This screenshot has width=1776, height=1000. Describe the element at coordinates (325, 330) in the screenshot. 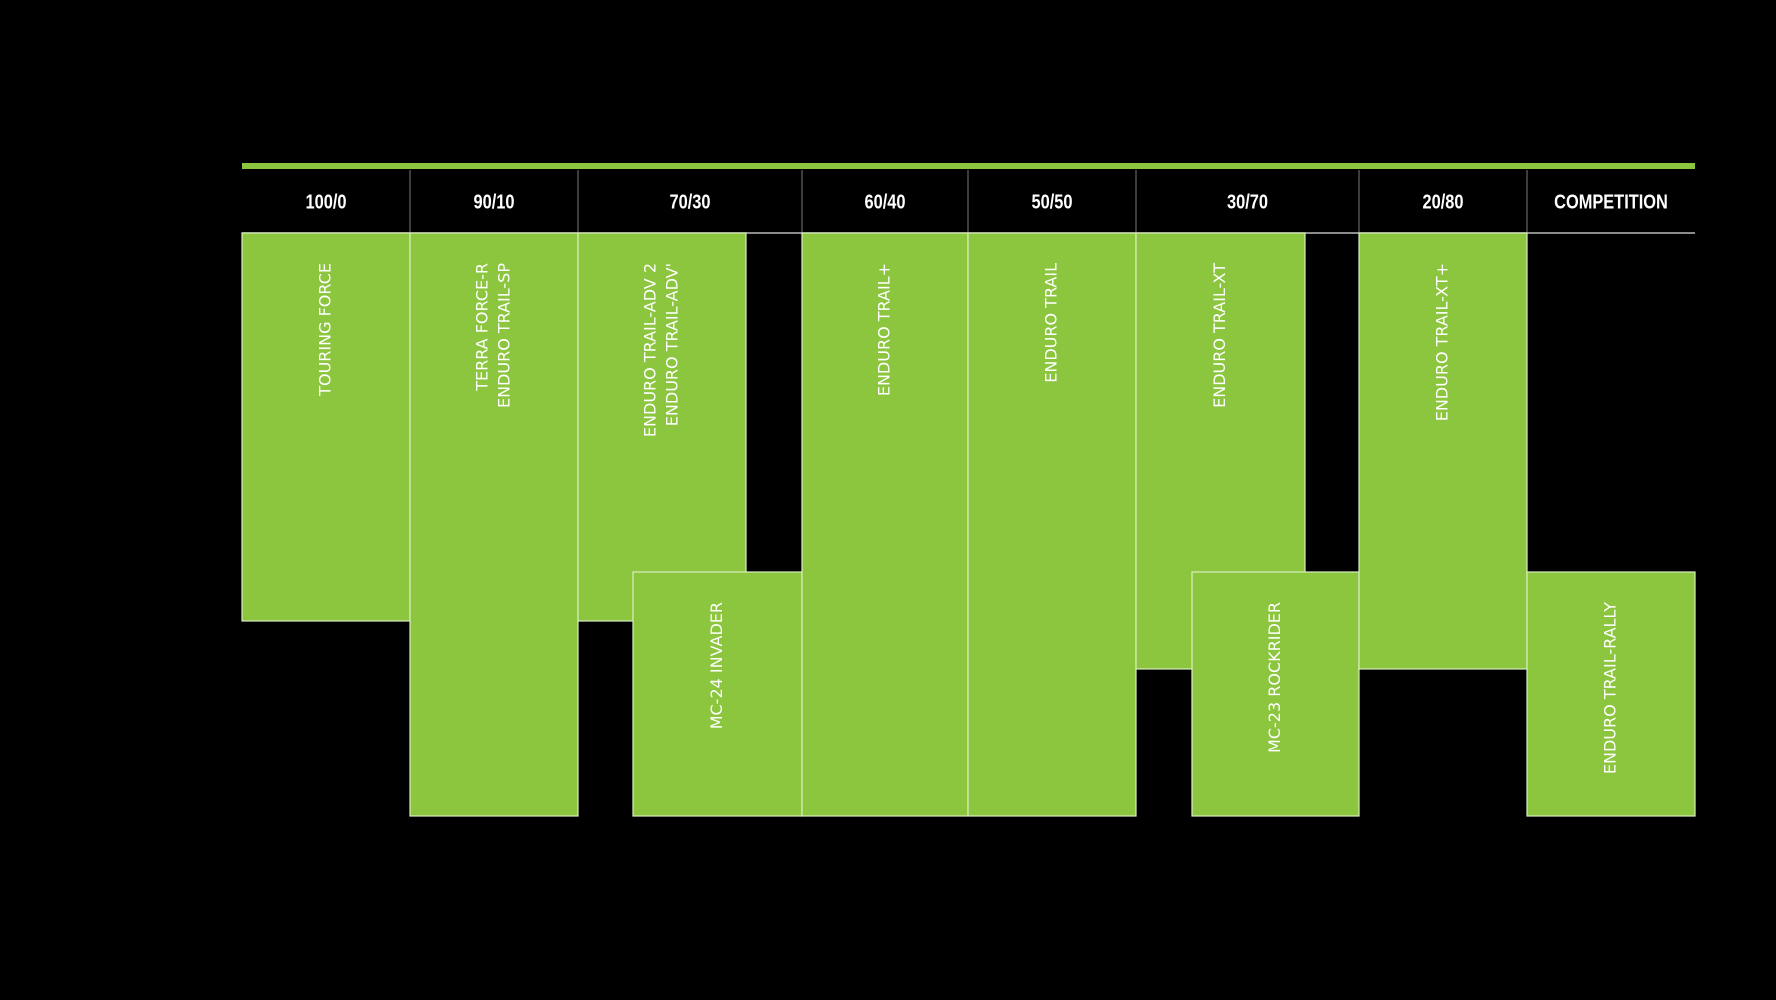

I see `tire-name: TOURING FORCE` at that location.